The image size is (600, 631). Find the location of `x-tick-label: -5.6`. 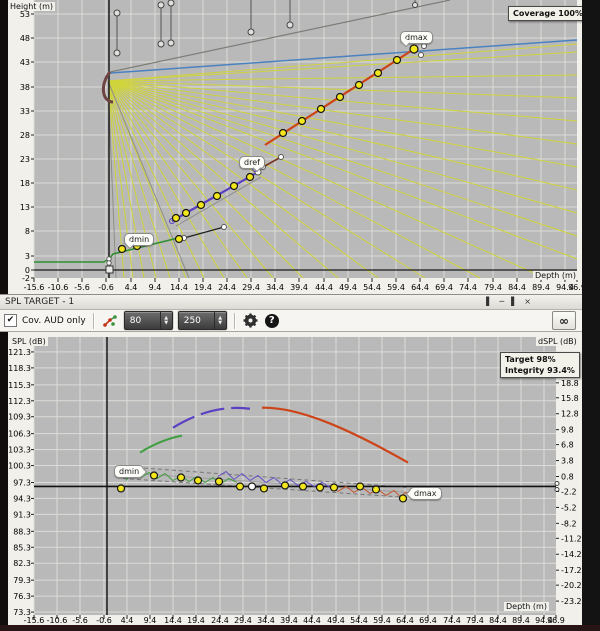

x-tick-label: -5.6 is located at coordinates (82, 287).